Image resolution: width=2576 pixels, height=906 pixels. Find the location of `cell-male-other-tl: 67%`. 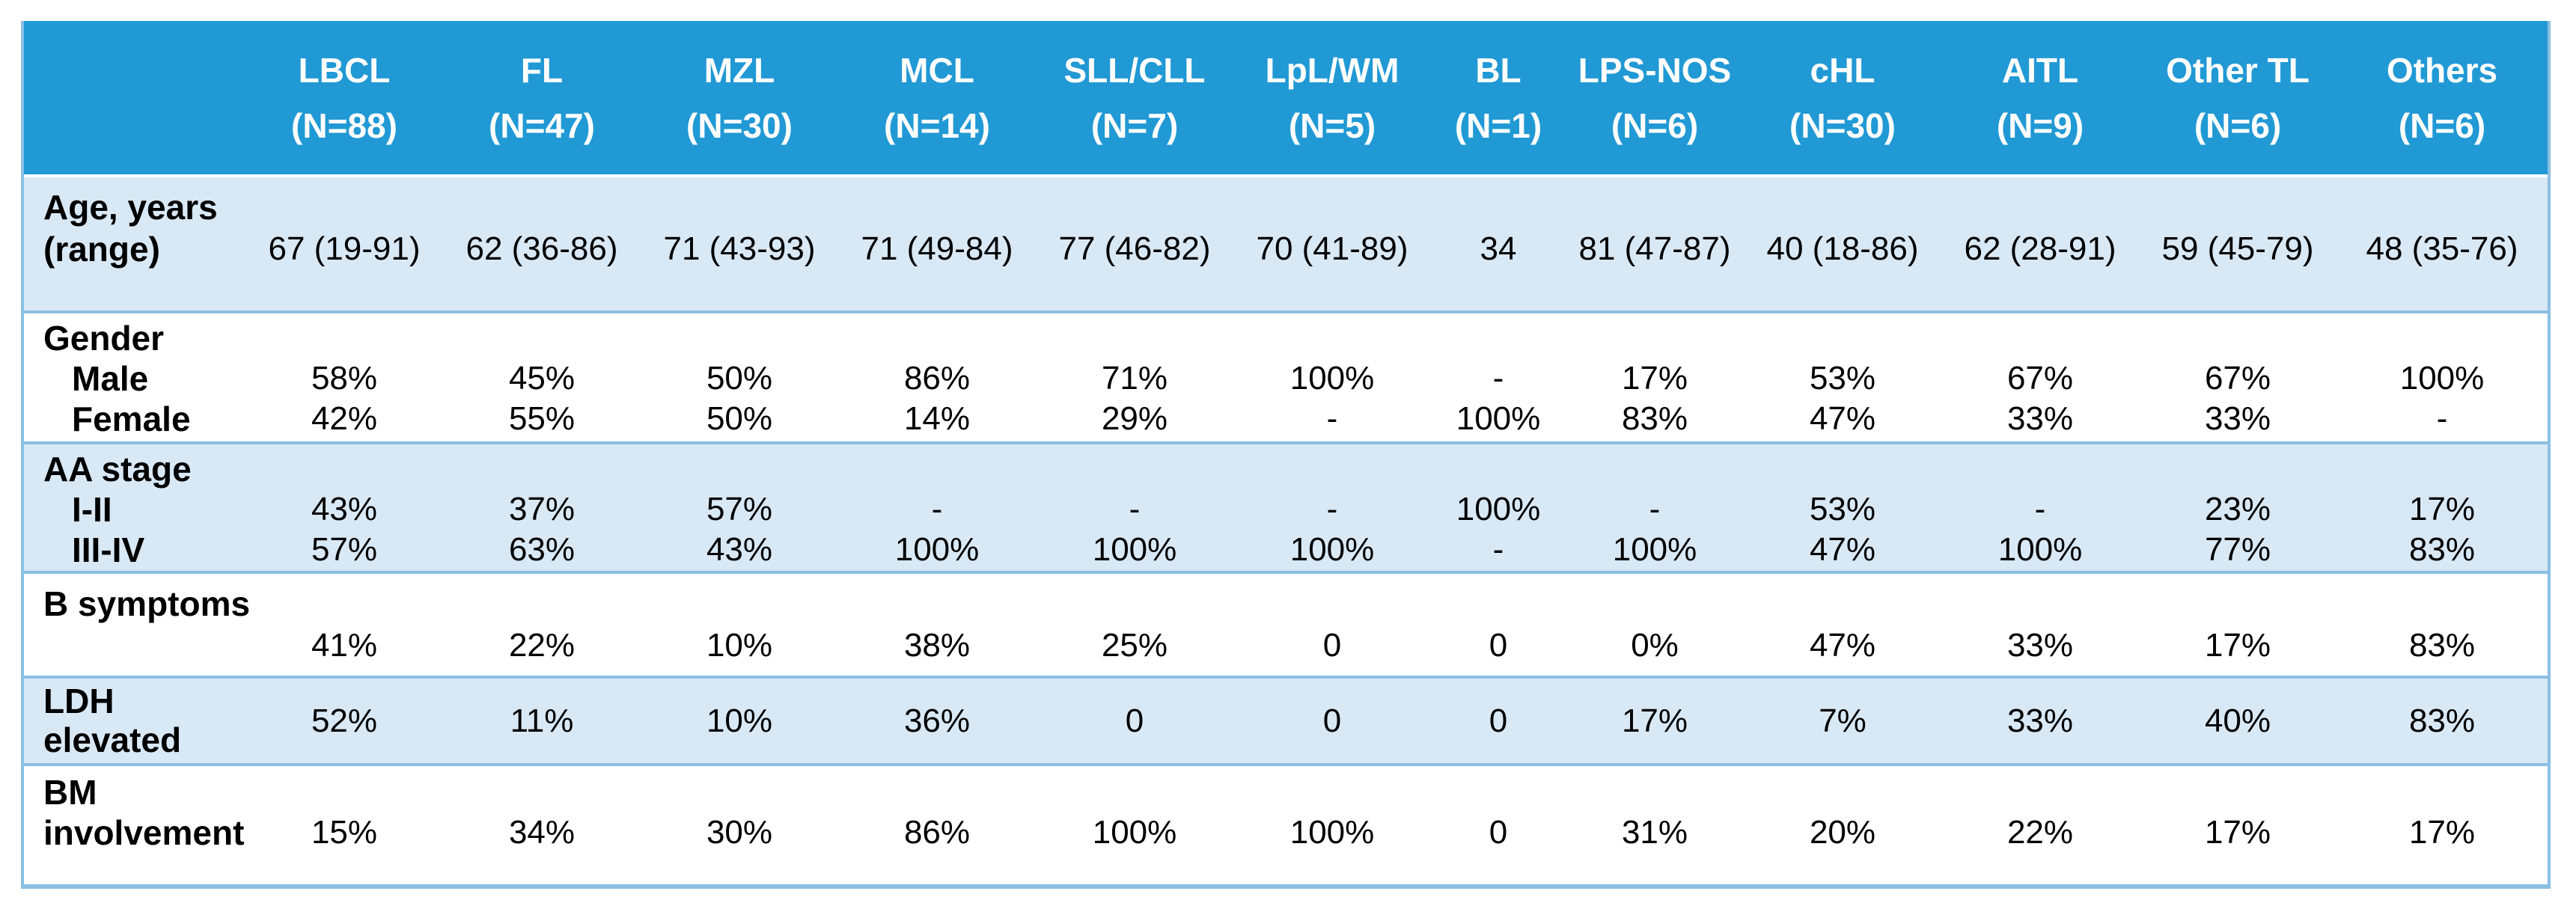

cell-male-other-tl: 67% is located at coordinates (2237, 378).